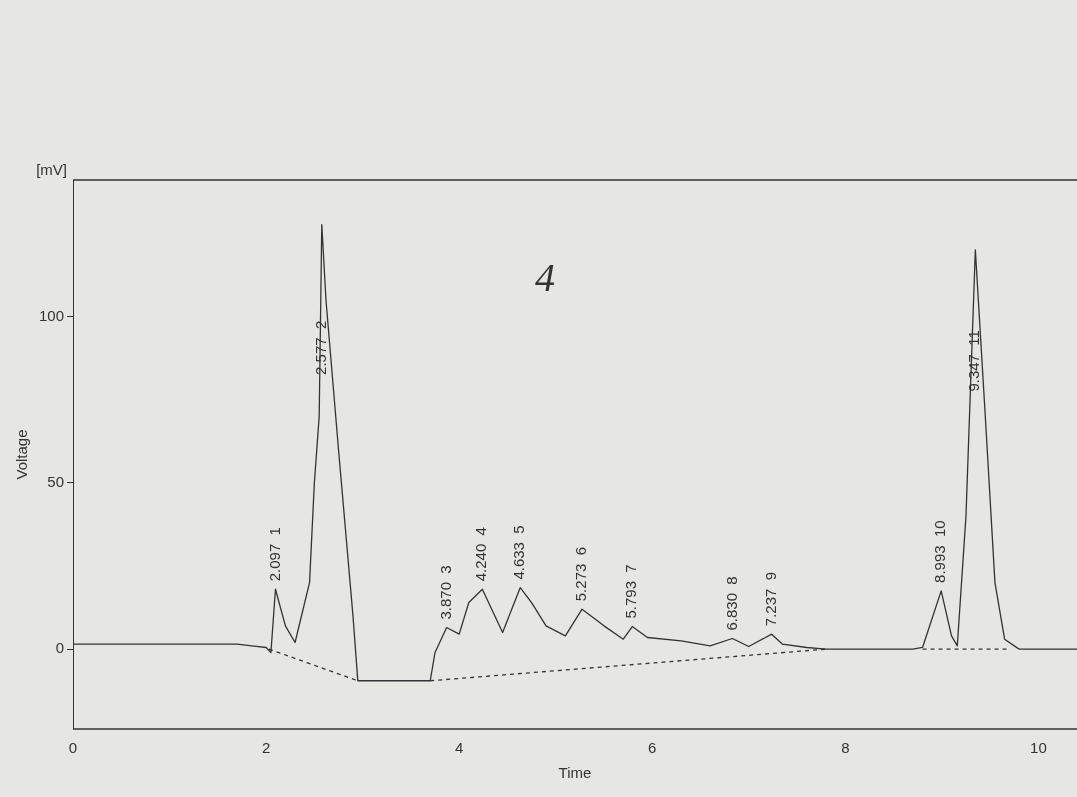 The height and width of the screenshot is (797, 1077). What do you see at coordinates (652, 748) in the screenshot?
I see `x-tick-label: 6` at bounding box center [652, 748].